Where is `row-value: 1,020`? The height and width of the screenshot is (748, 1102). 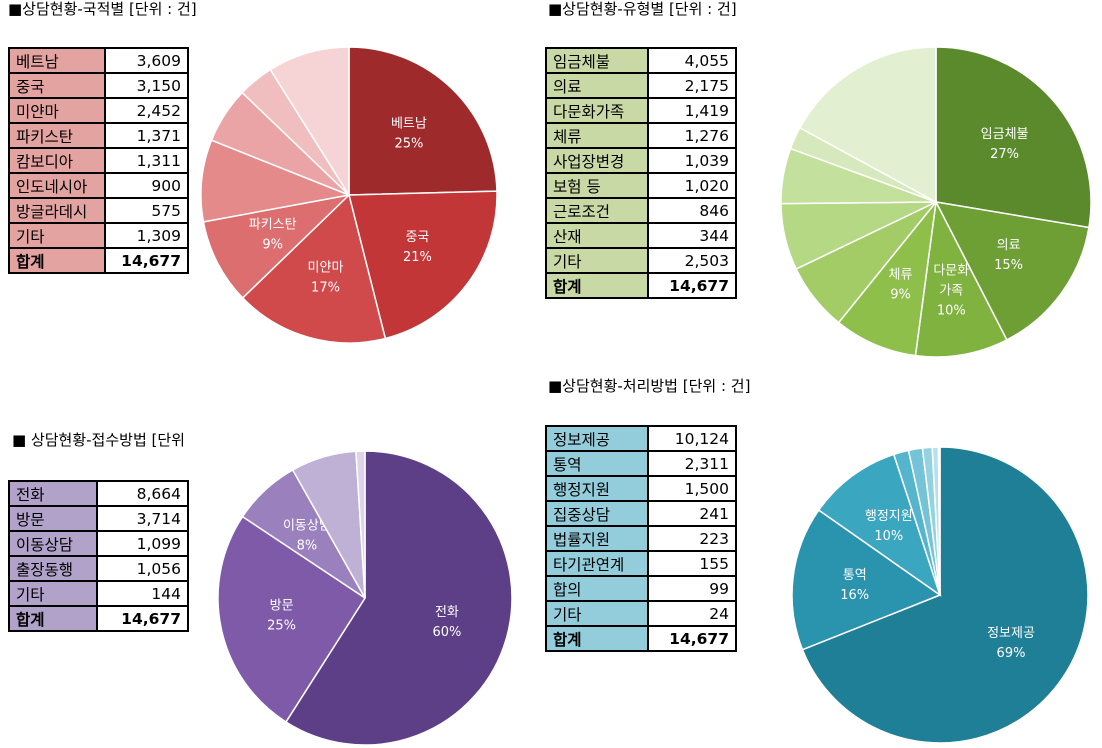 row-value: 1,020 is located at coordinates (692, 185).